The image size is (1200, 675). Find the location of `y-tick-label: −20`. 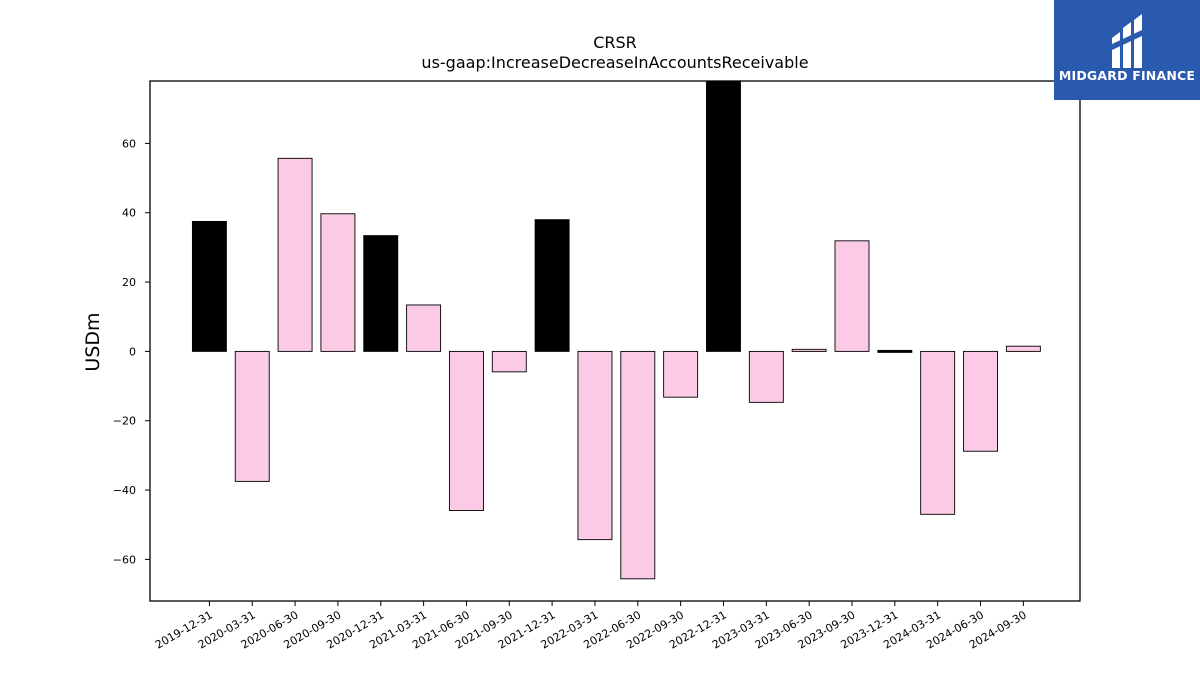

y-tick-label: −20 is located at coordinates (124, 421).